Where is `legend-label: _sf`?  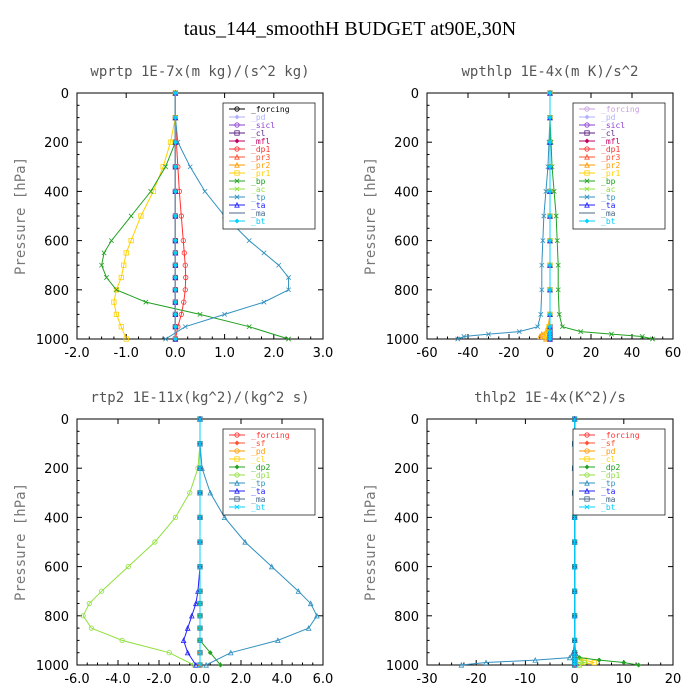 legend-label: _sf is located at coordinates (258, 443).